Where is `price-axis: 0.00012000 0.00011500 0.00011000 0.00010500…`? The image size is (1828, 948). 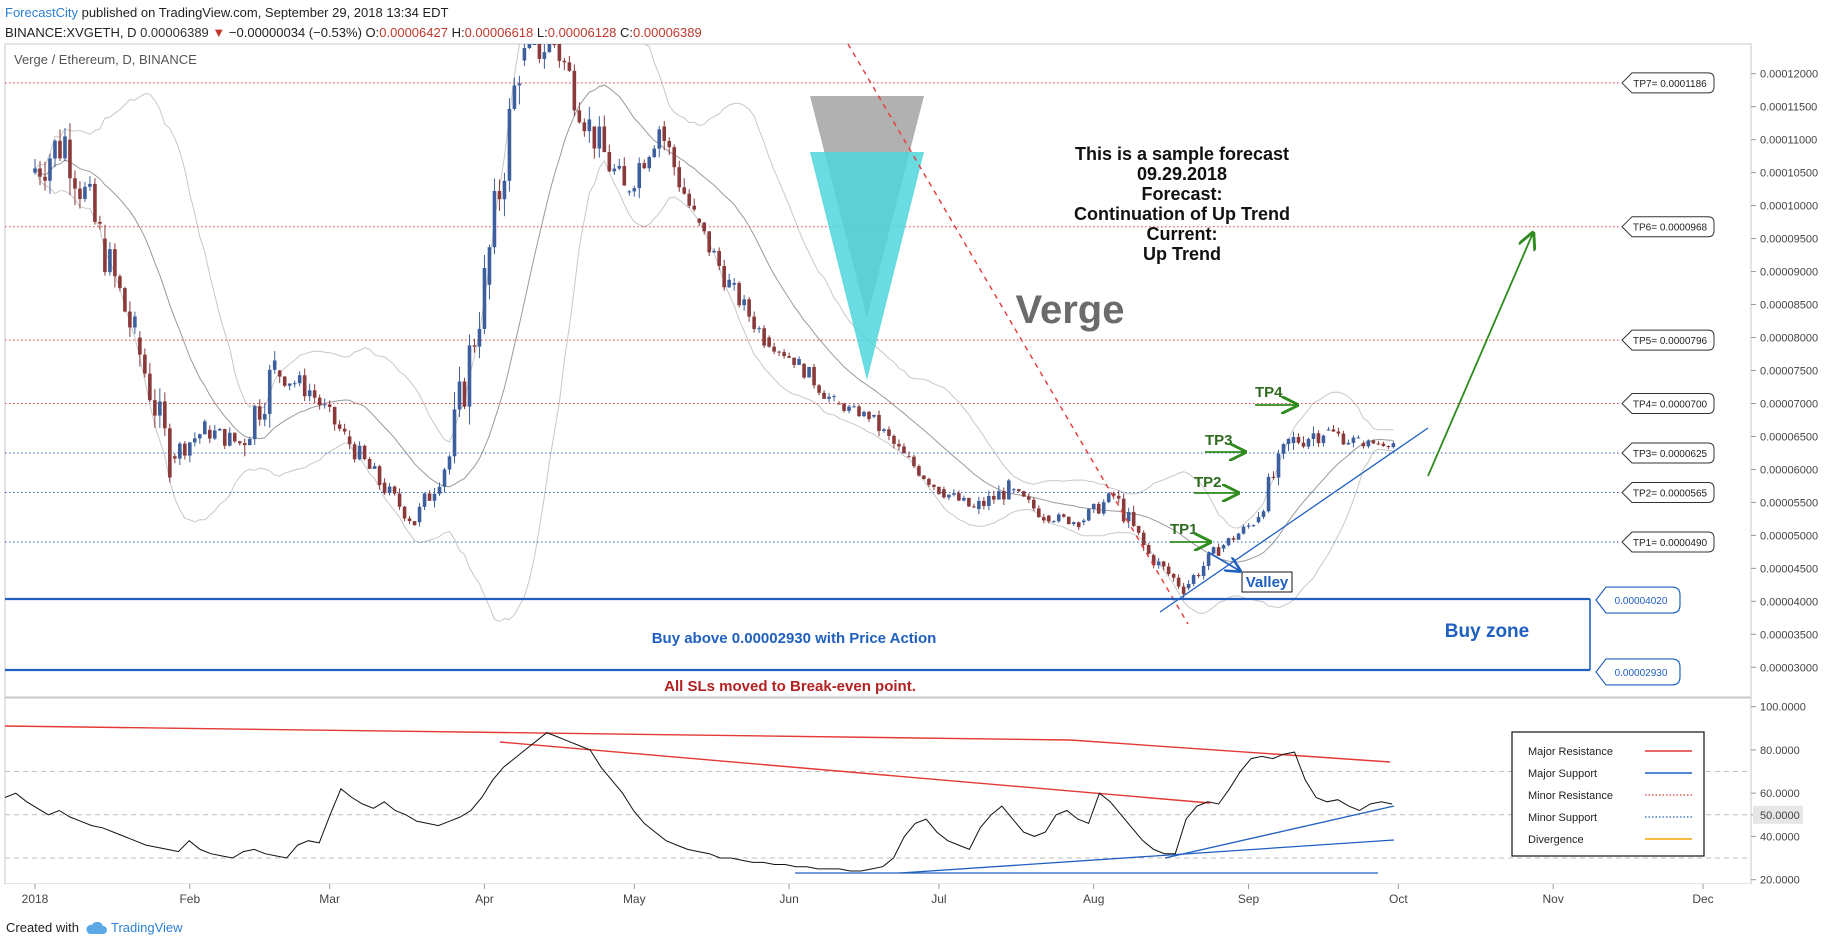 price-axis: 0.00012000 0.00011500 0.00011000 0.00010500… is located at coordinates (1784, 372).